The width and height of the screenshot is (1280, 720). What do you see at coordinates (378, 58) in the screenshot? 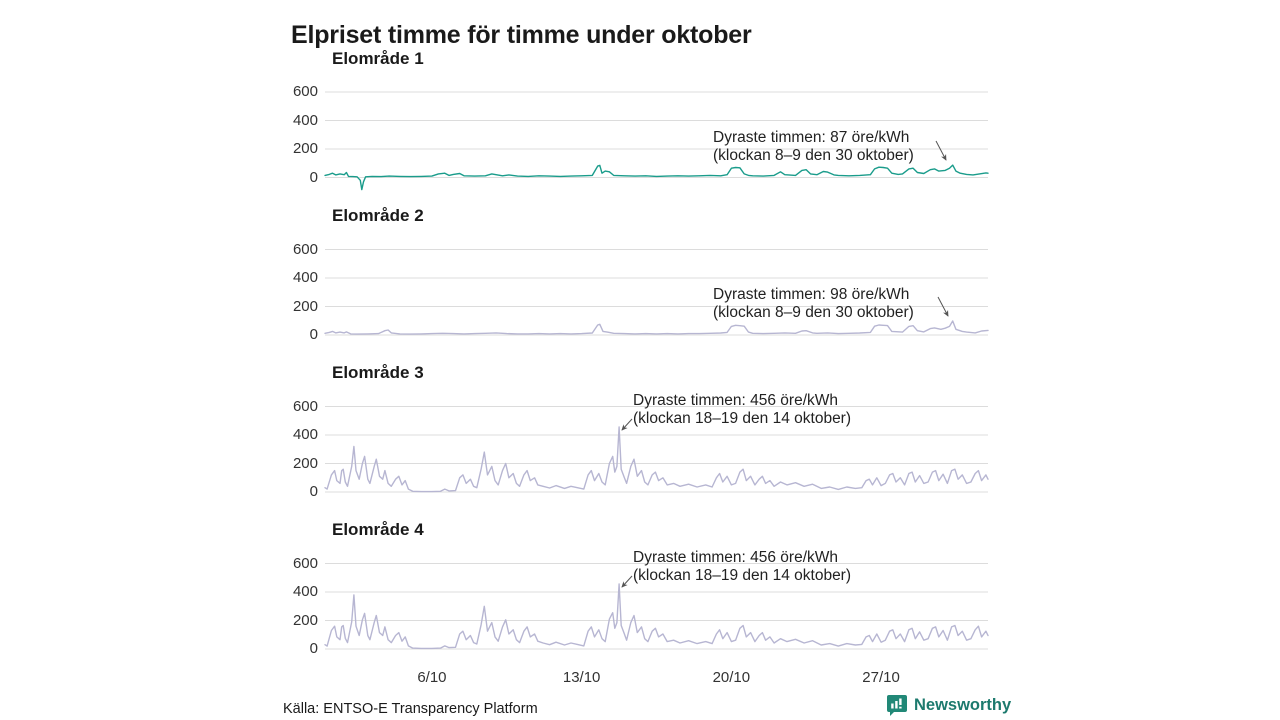
I see `subplot-title-elomrade-1: Elområde 1` at bounding box center [378, 58].